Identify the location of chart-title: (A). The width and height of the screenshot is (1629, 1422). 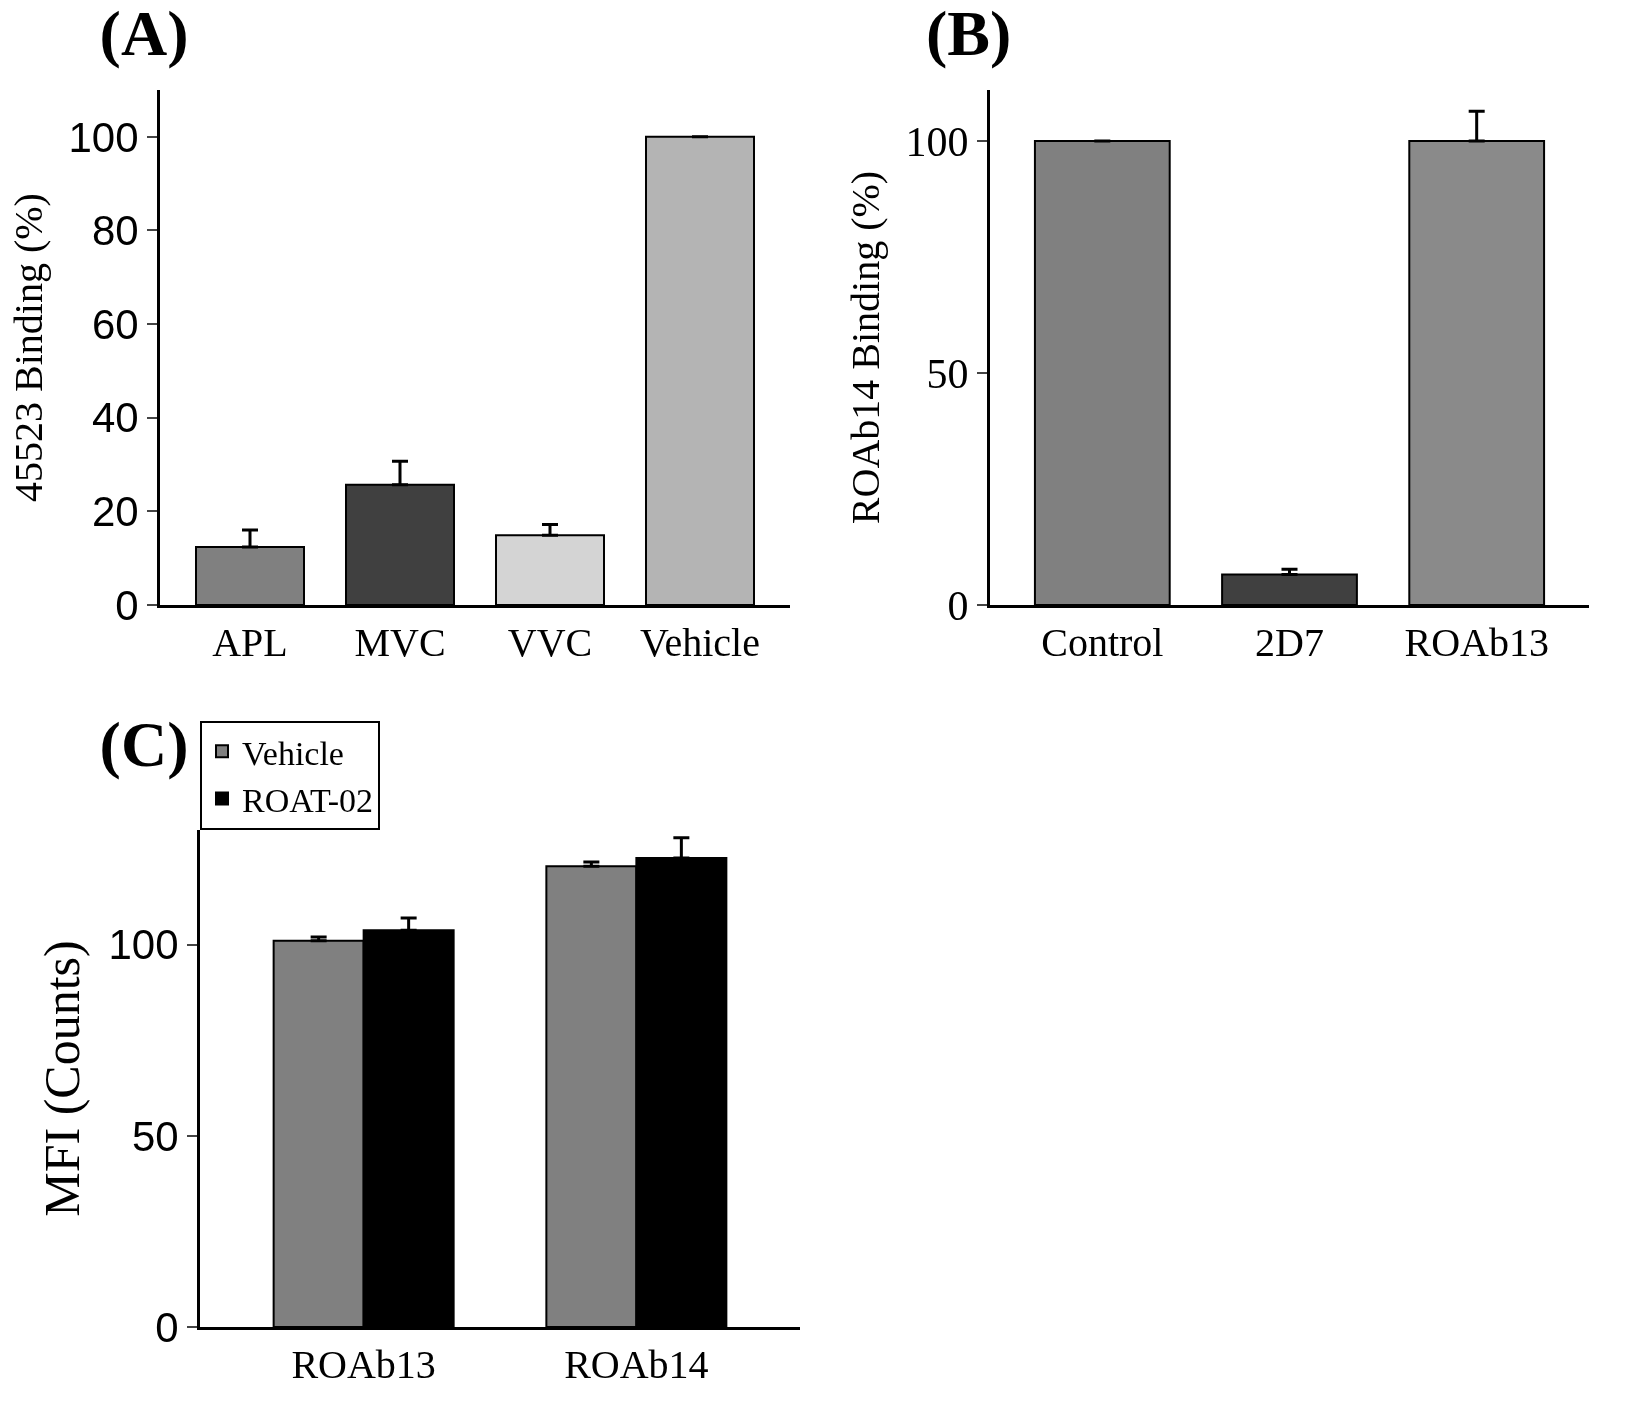
(144, 35).